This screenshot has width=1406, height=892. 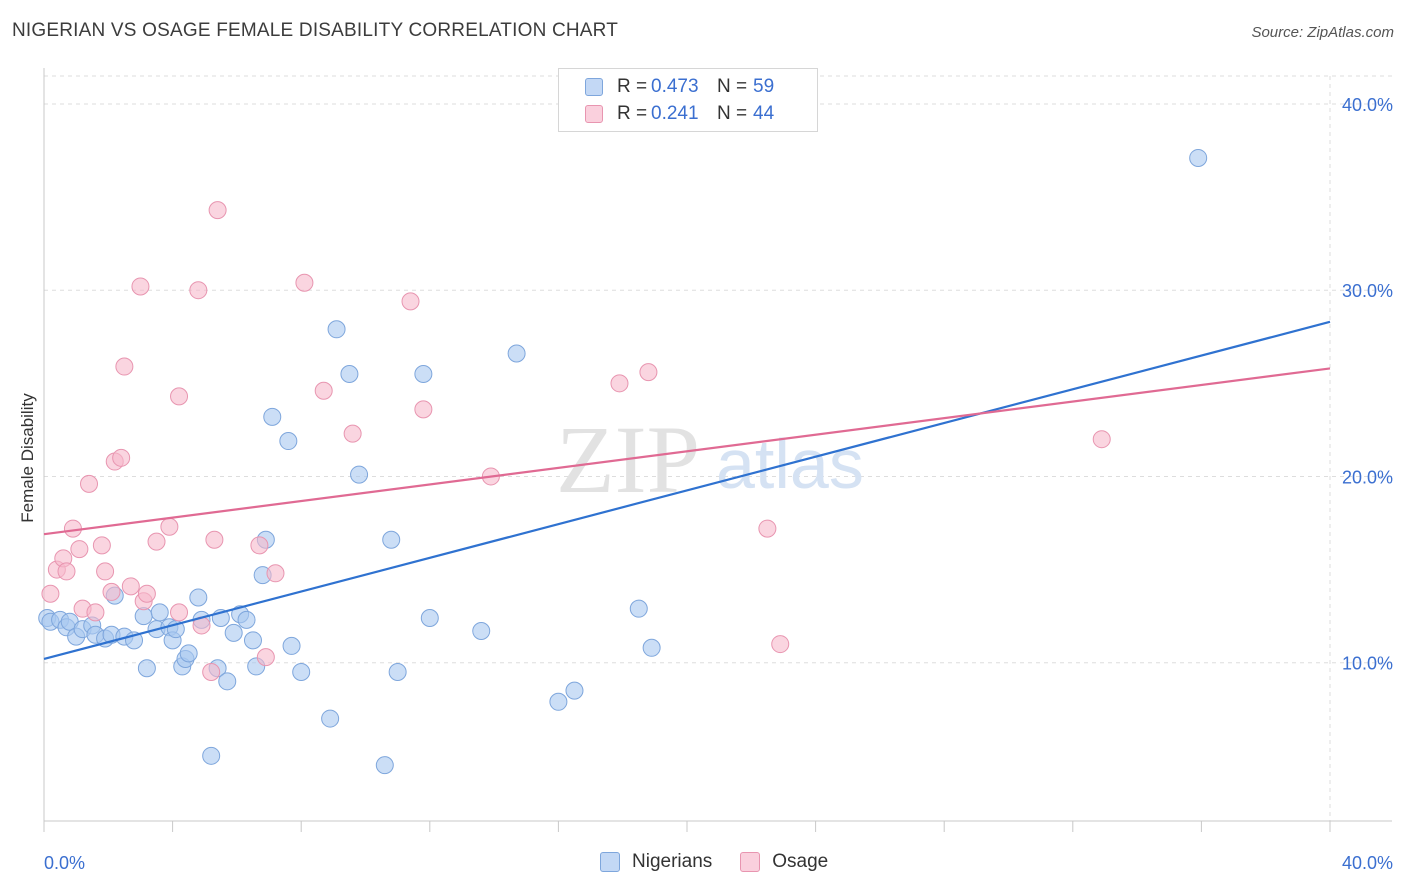 I want to click on stats-legend: R = 0.473 N = 59 R = 0.241 N = 44, so click(x=688, y=100).